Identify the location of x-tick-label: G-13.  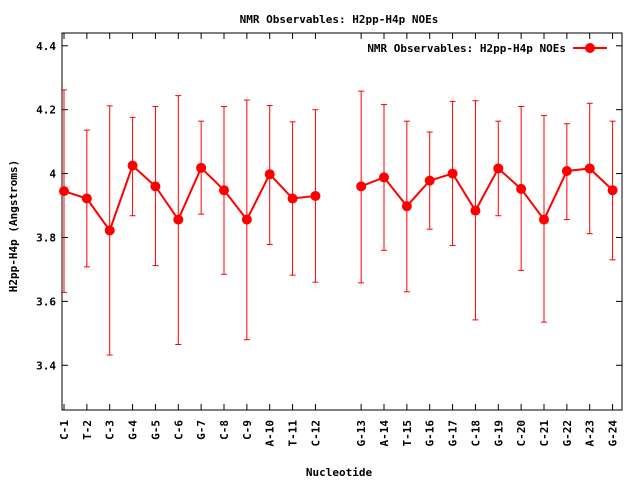
(361, 433).